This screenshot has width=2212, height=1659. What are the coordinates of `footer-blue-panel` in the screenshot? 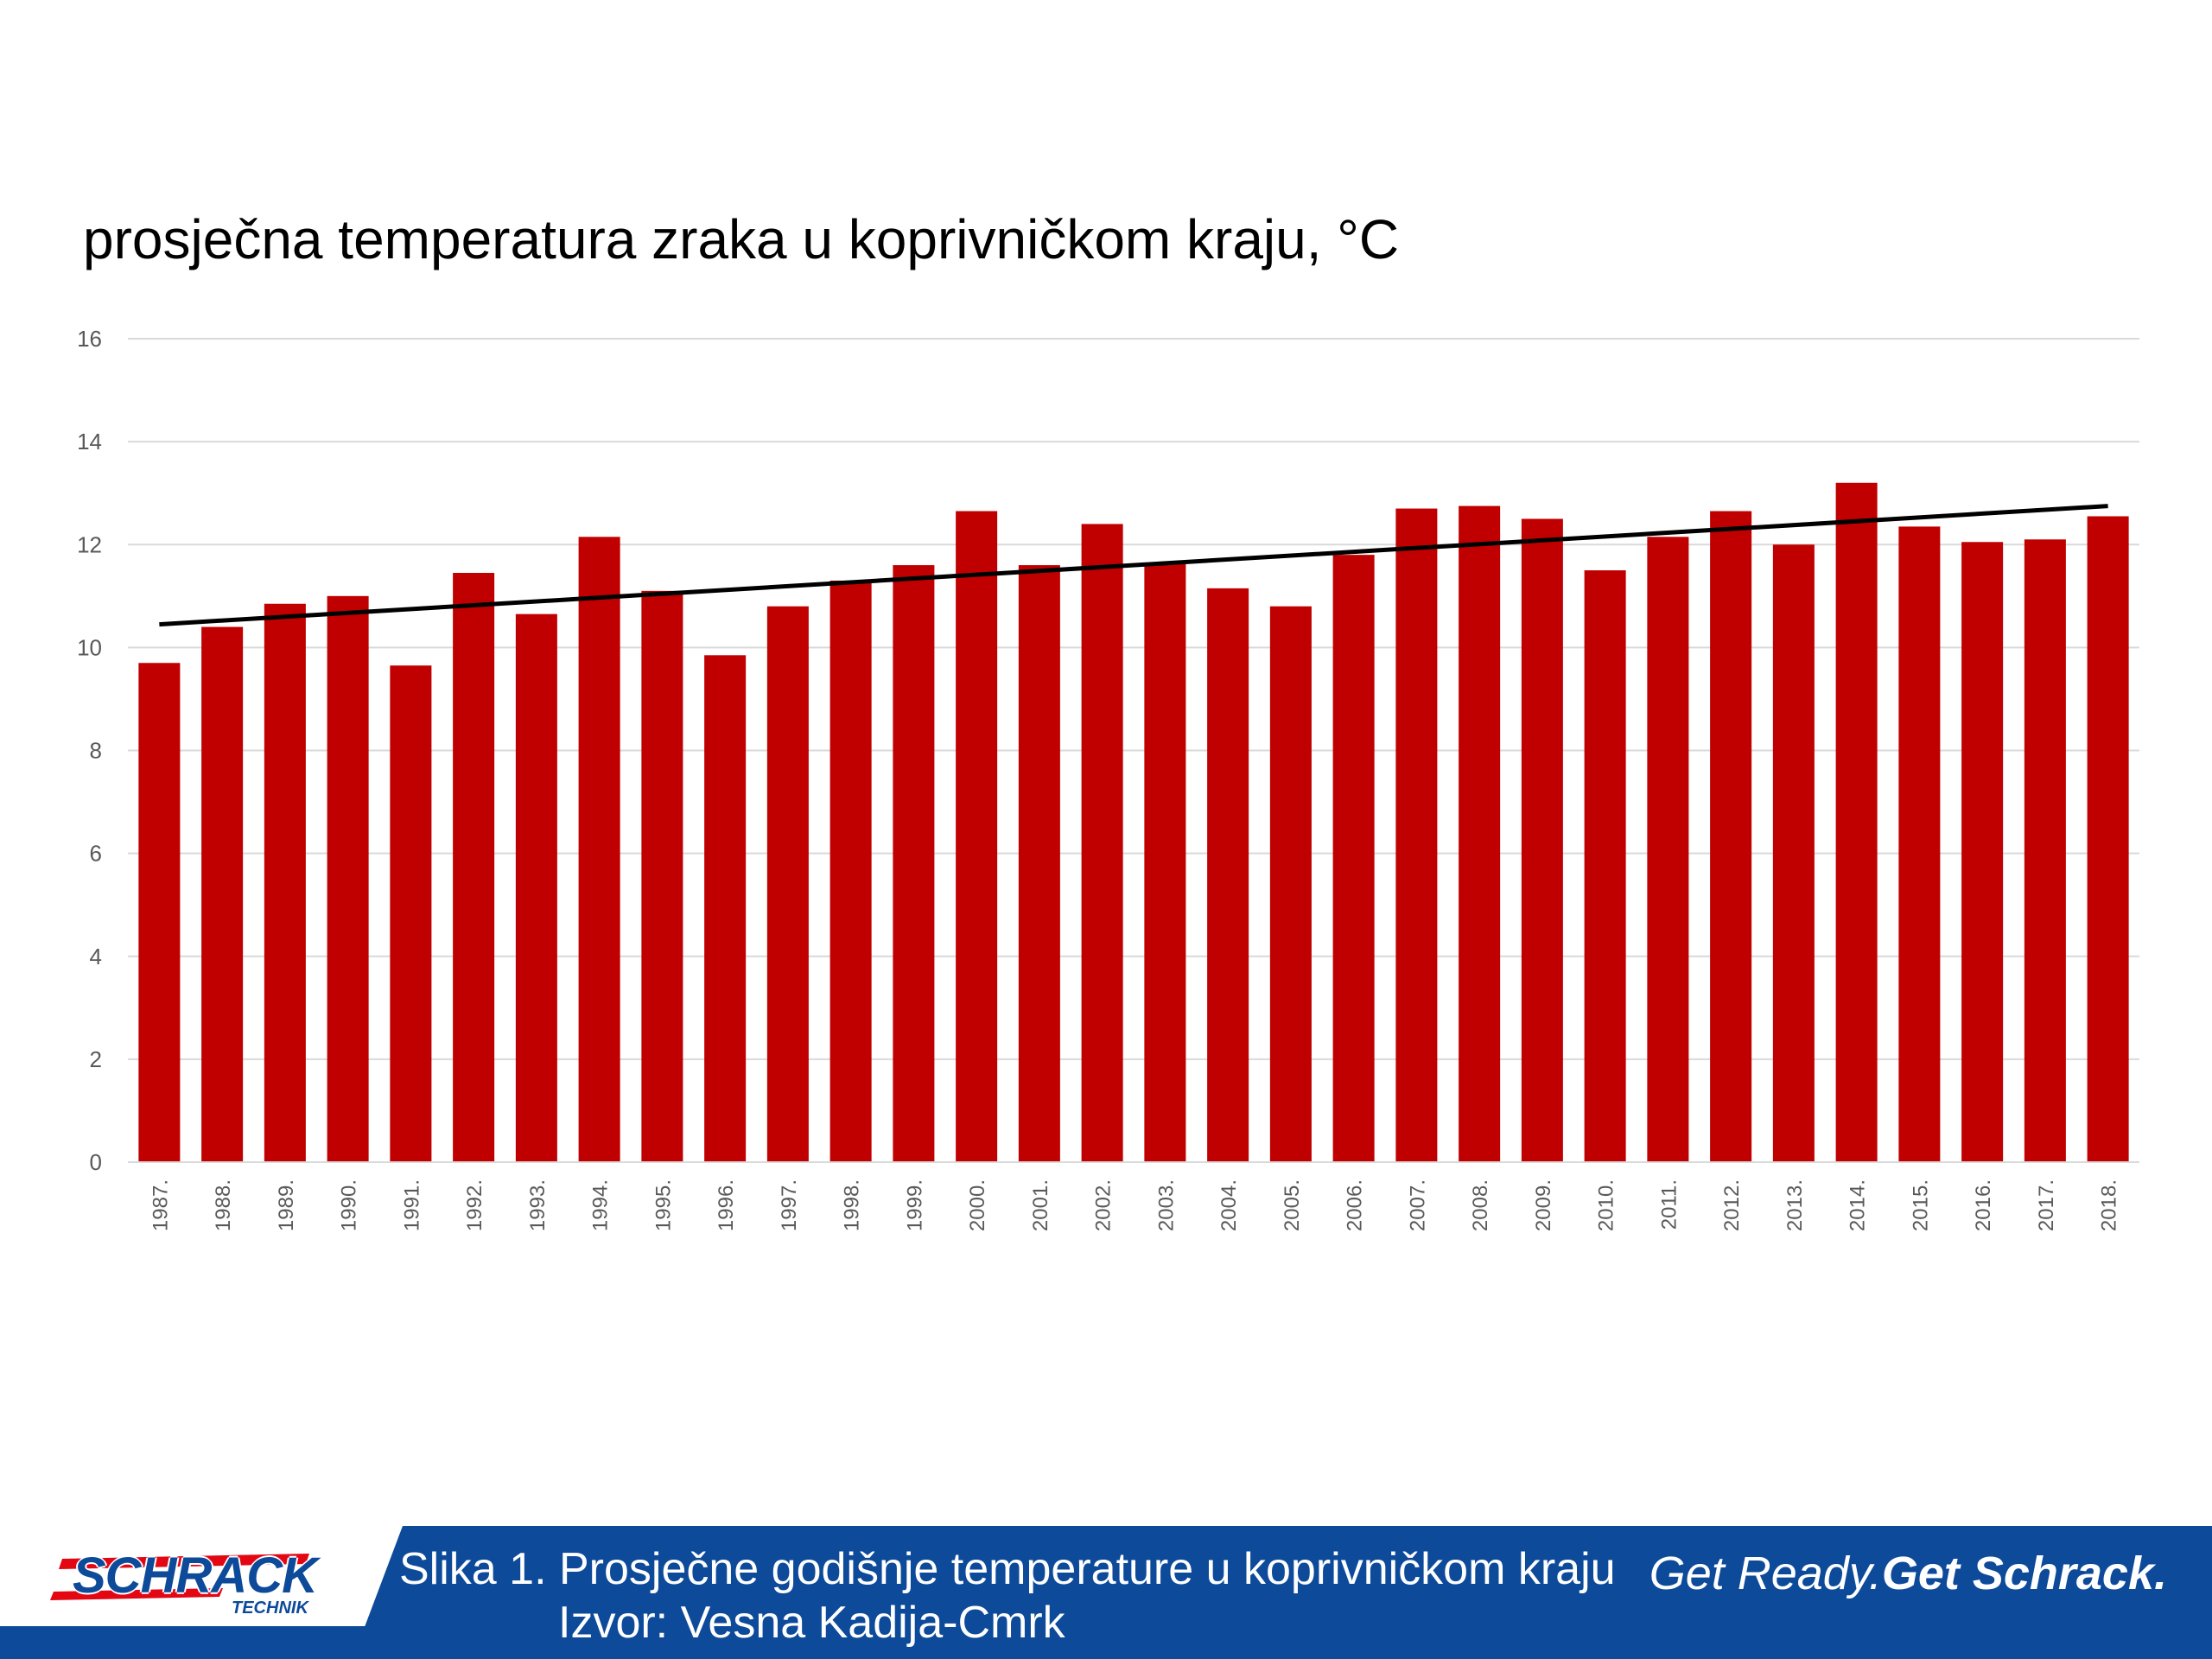 It's located at (1282, 1592).